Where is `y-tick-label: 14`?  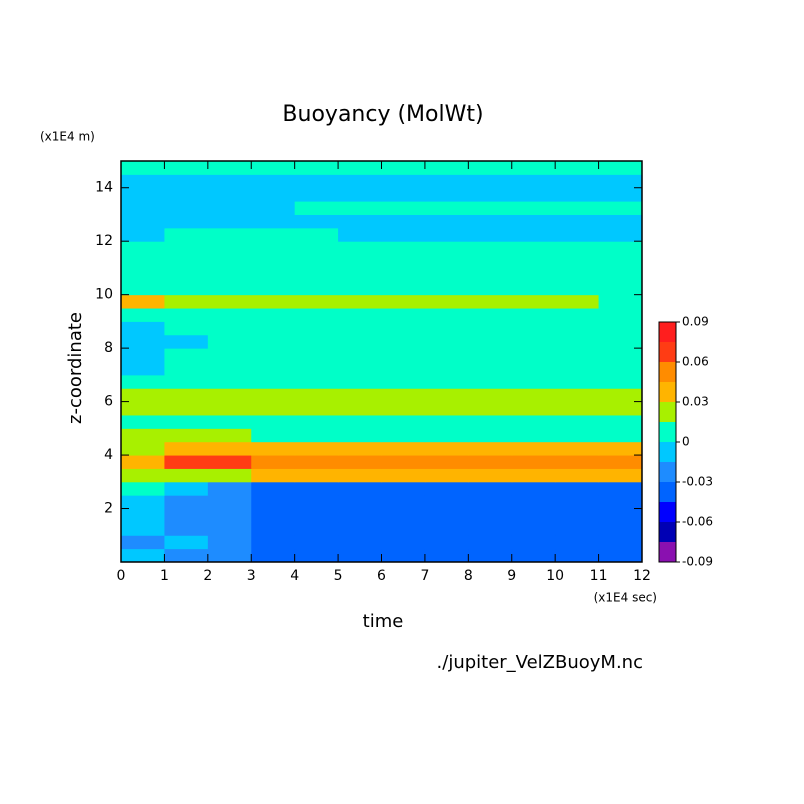 y-tick-label: 14 is located at coordinates (104, 188).